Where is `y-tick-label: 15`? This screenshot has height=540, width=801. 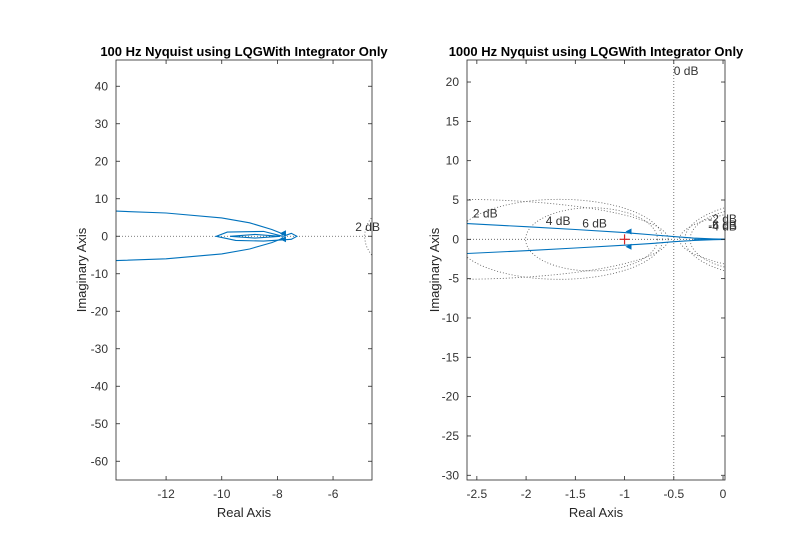 y-tick-label: 15 is located at coordinates (453, 121).